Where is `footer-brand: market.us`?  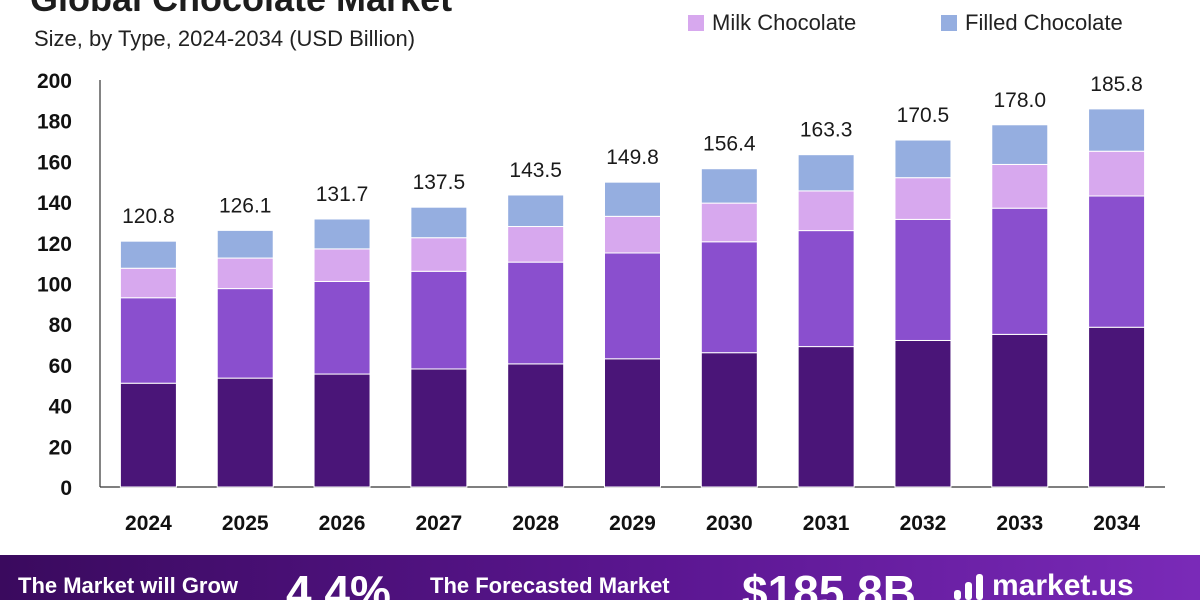 footer-brand: market.us is located at coordinates (1043, 584).